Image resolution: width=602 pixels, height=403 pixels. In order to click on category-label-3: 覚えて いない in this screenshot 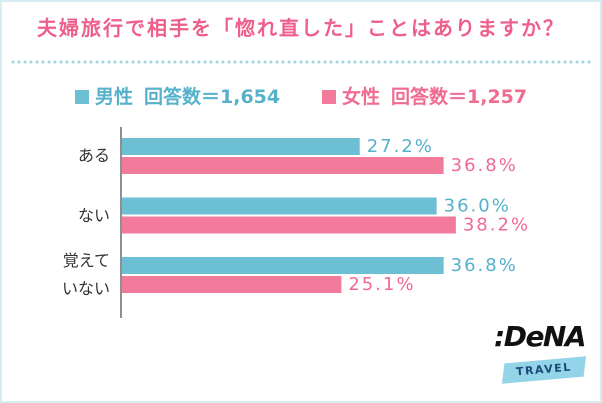, I will do `click(85, 274)`.